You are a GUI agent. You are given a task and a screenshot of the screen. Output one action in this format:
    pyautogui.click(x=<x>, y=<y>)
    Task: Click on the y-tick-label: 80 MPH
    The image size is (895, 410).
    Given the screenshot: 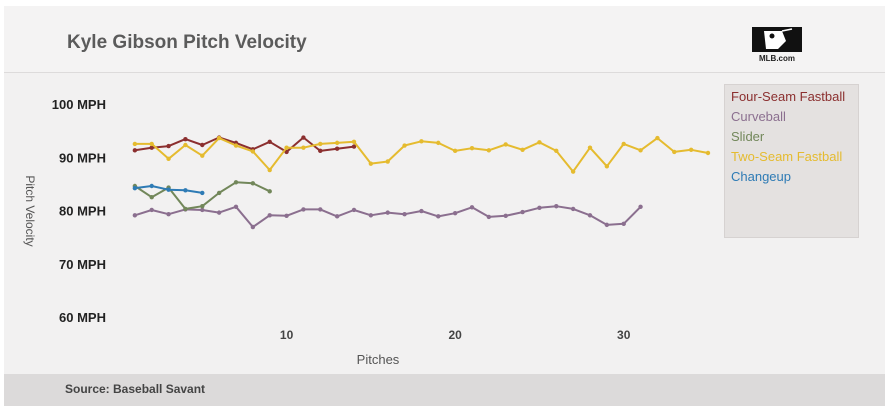 What is the action you would take?
    pyautogui.click(x=82, y=211)
    